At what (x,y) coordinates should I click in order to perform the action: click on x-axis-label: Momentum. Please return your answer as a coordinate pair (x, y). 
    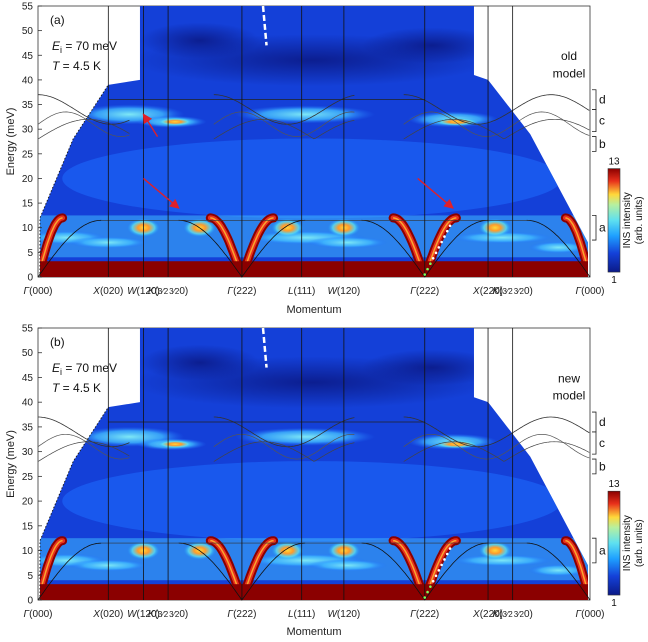
    Looking at the image, I should click on (313, 310).